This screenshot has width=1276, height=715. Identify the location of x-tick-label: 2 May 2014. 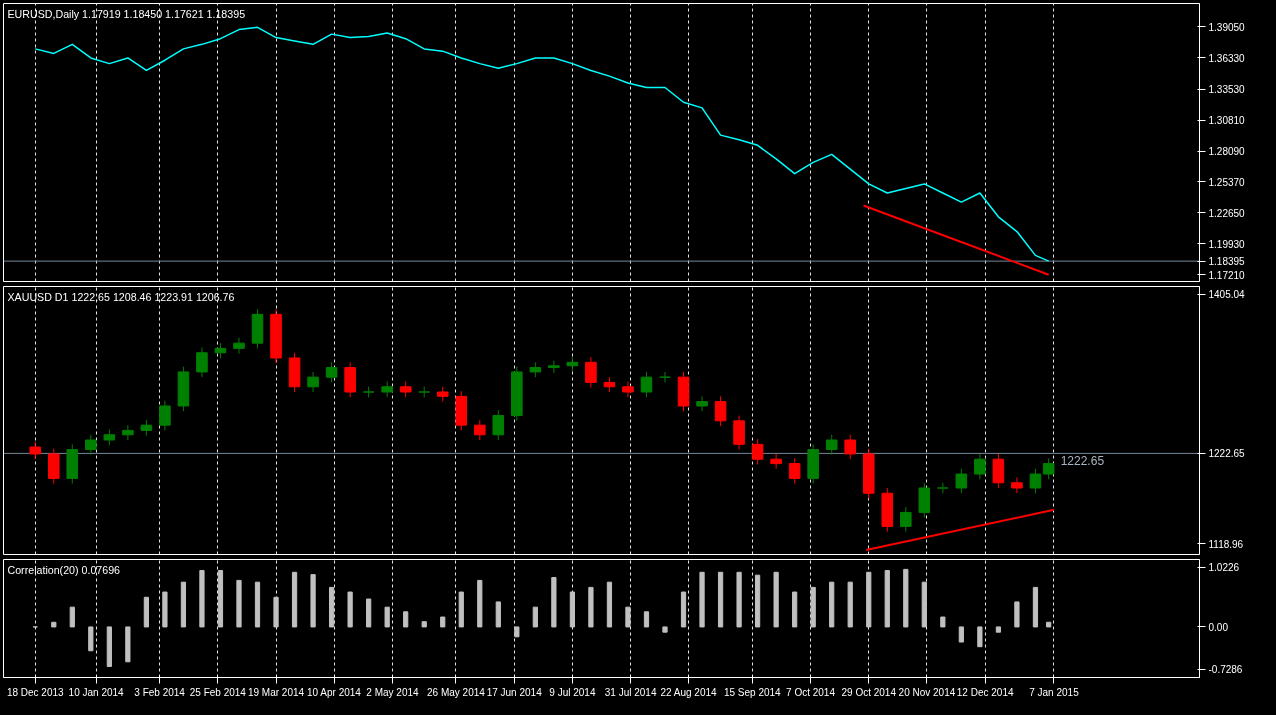
(393, 692).